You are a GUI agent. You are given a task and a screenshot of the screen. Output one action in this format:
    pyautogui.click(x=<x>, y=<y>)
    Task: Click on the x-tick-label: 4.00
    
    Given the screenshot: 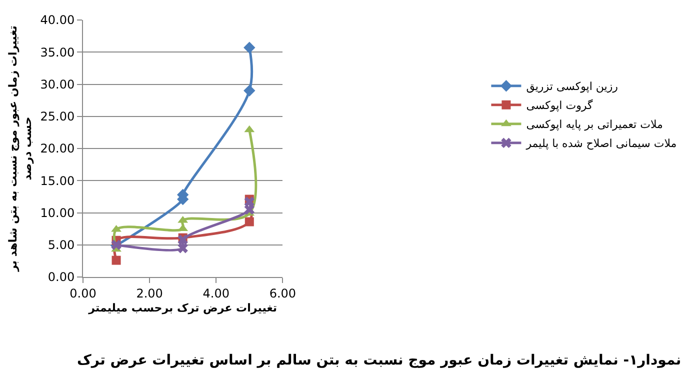 What is the action you would take?
    pyautogui.click(x=216, y=293)
    